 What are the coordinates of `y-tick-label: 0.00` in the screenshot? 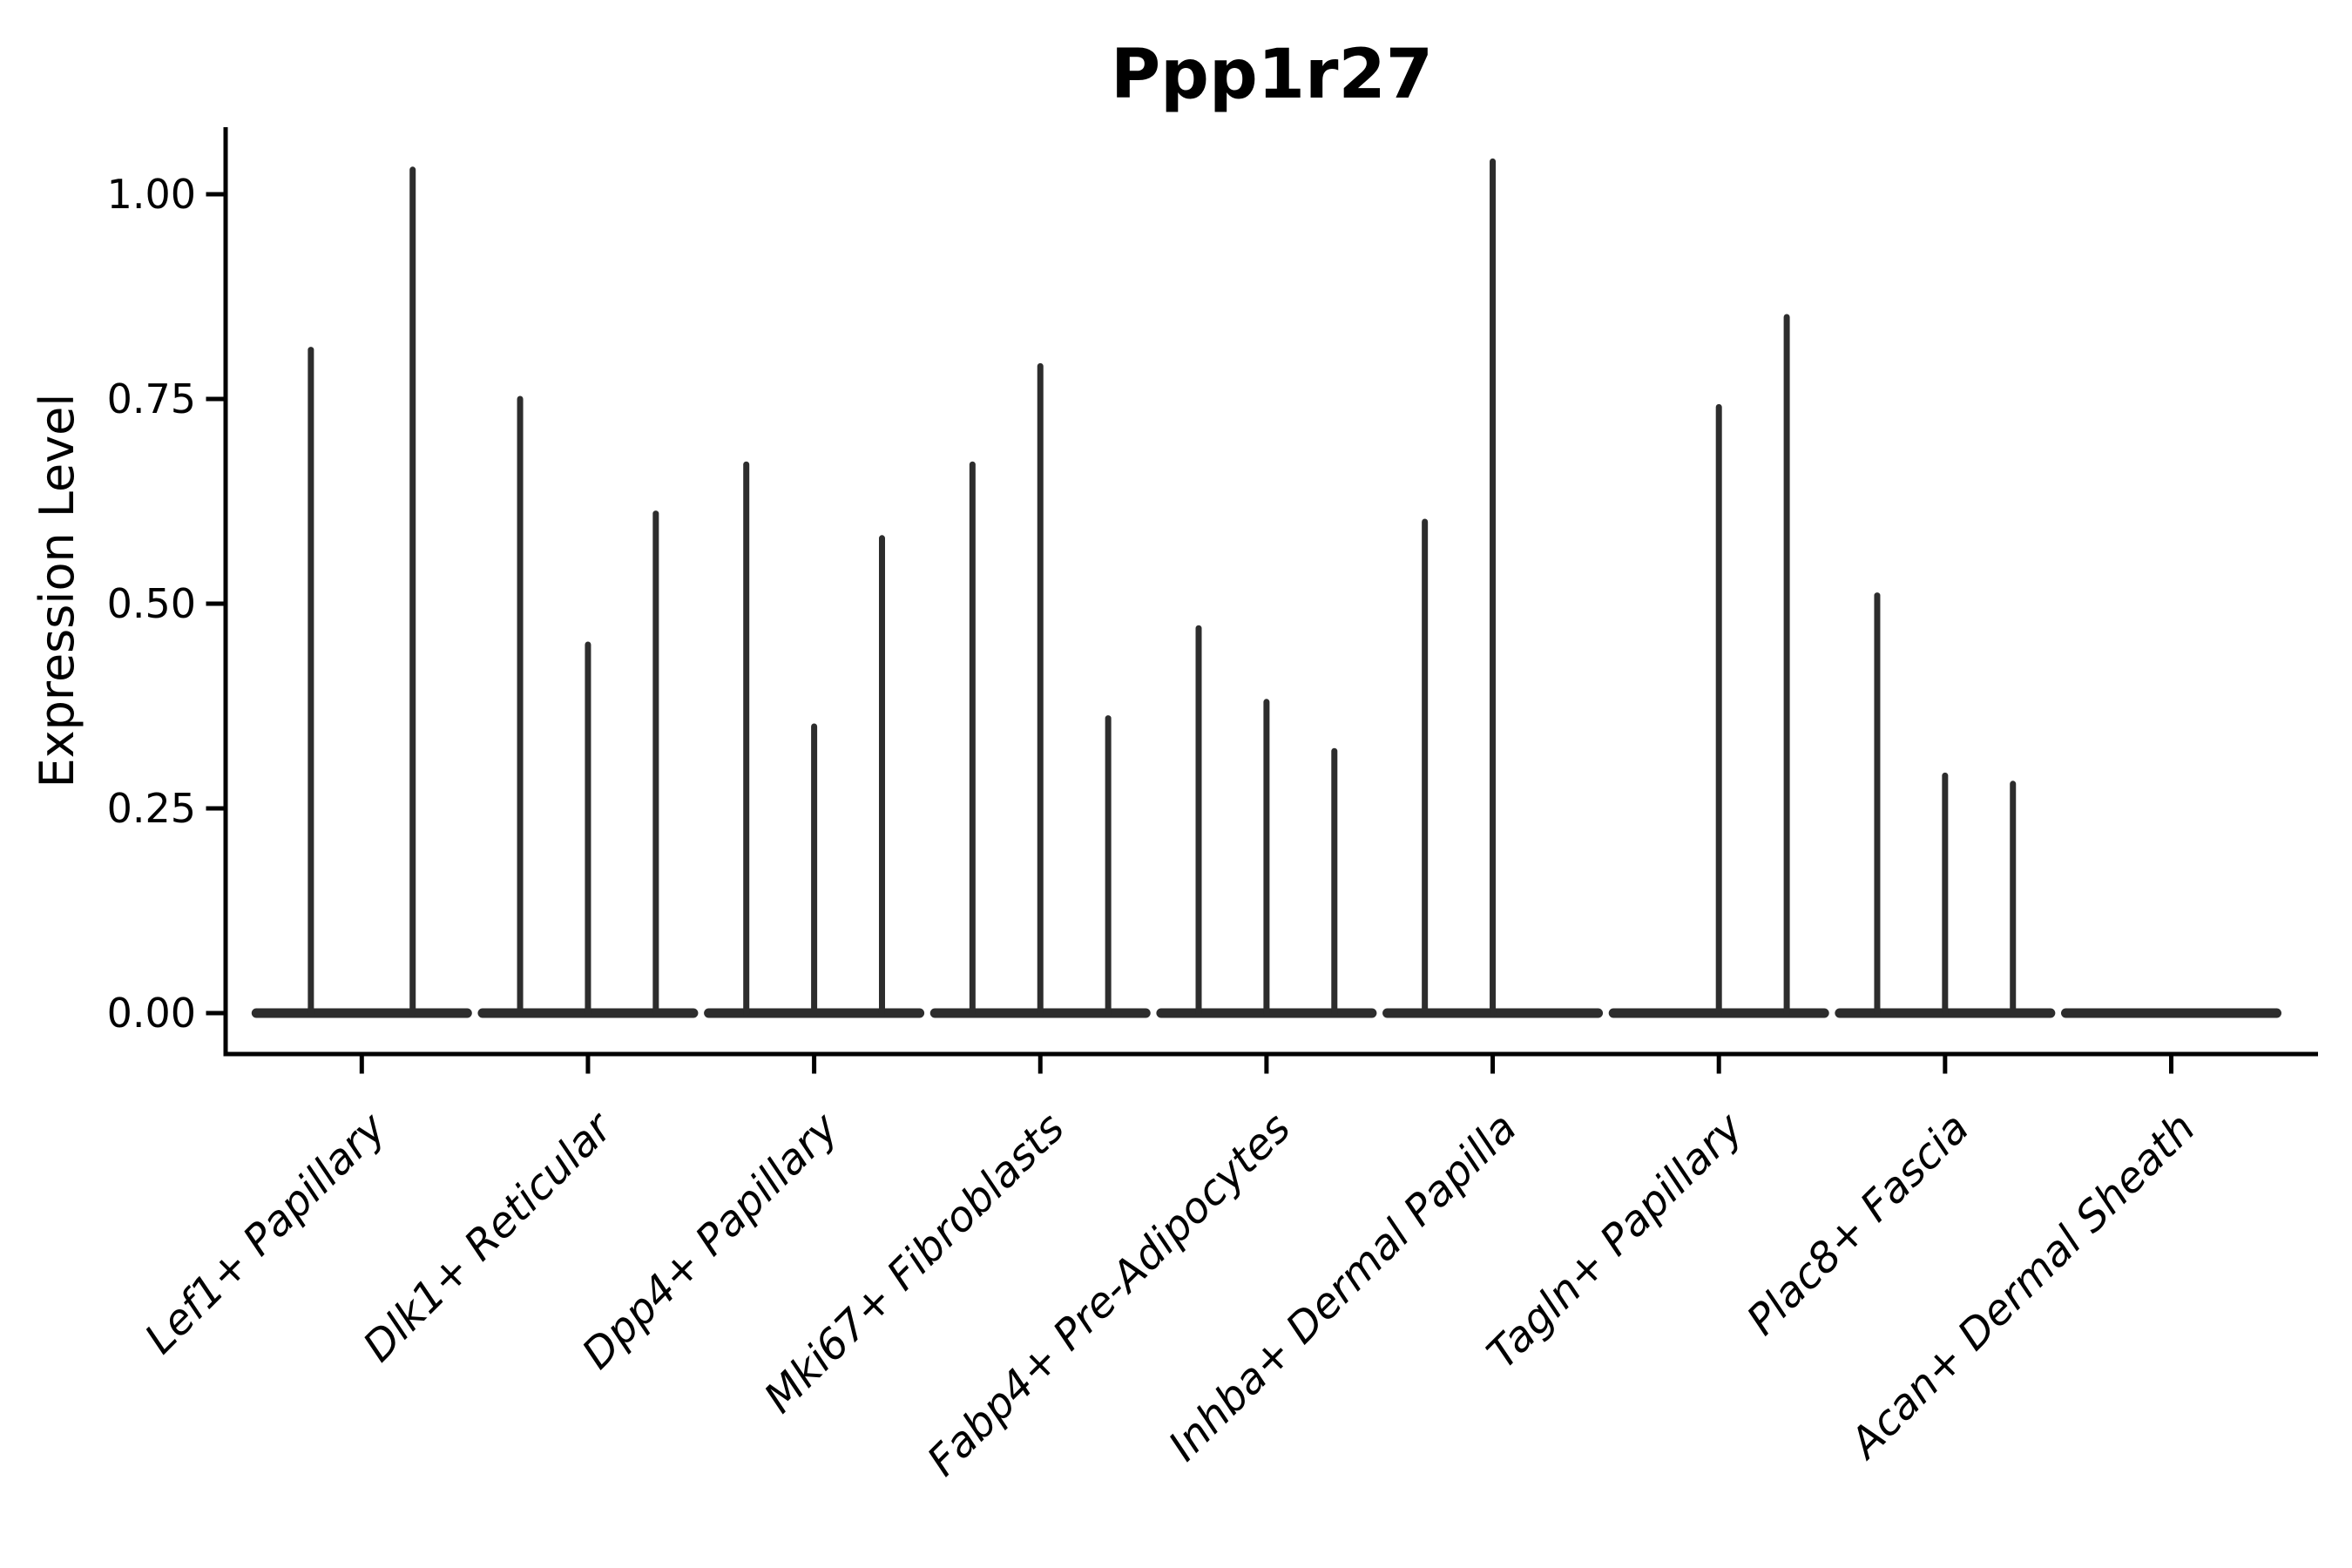 It's located at (151, 1014).